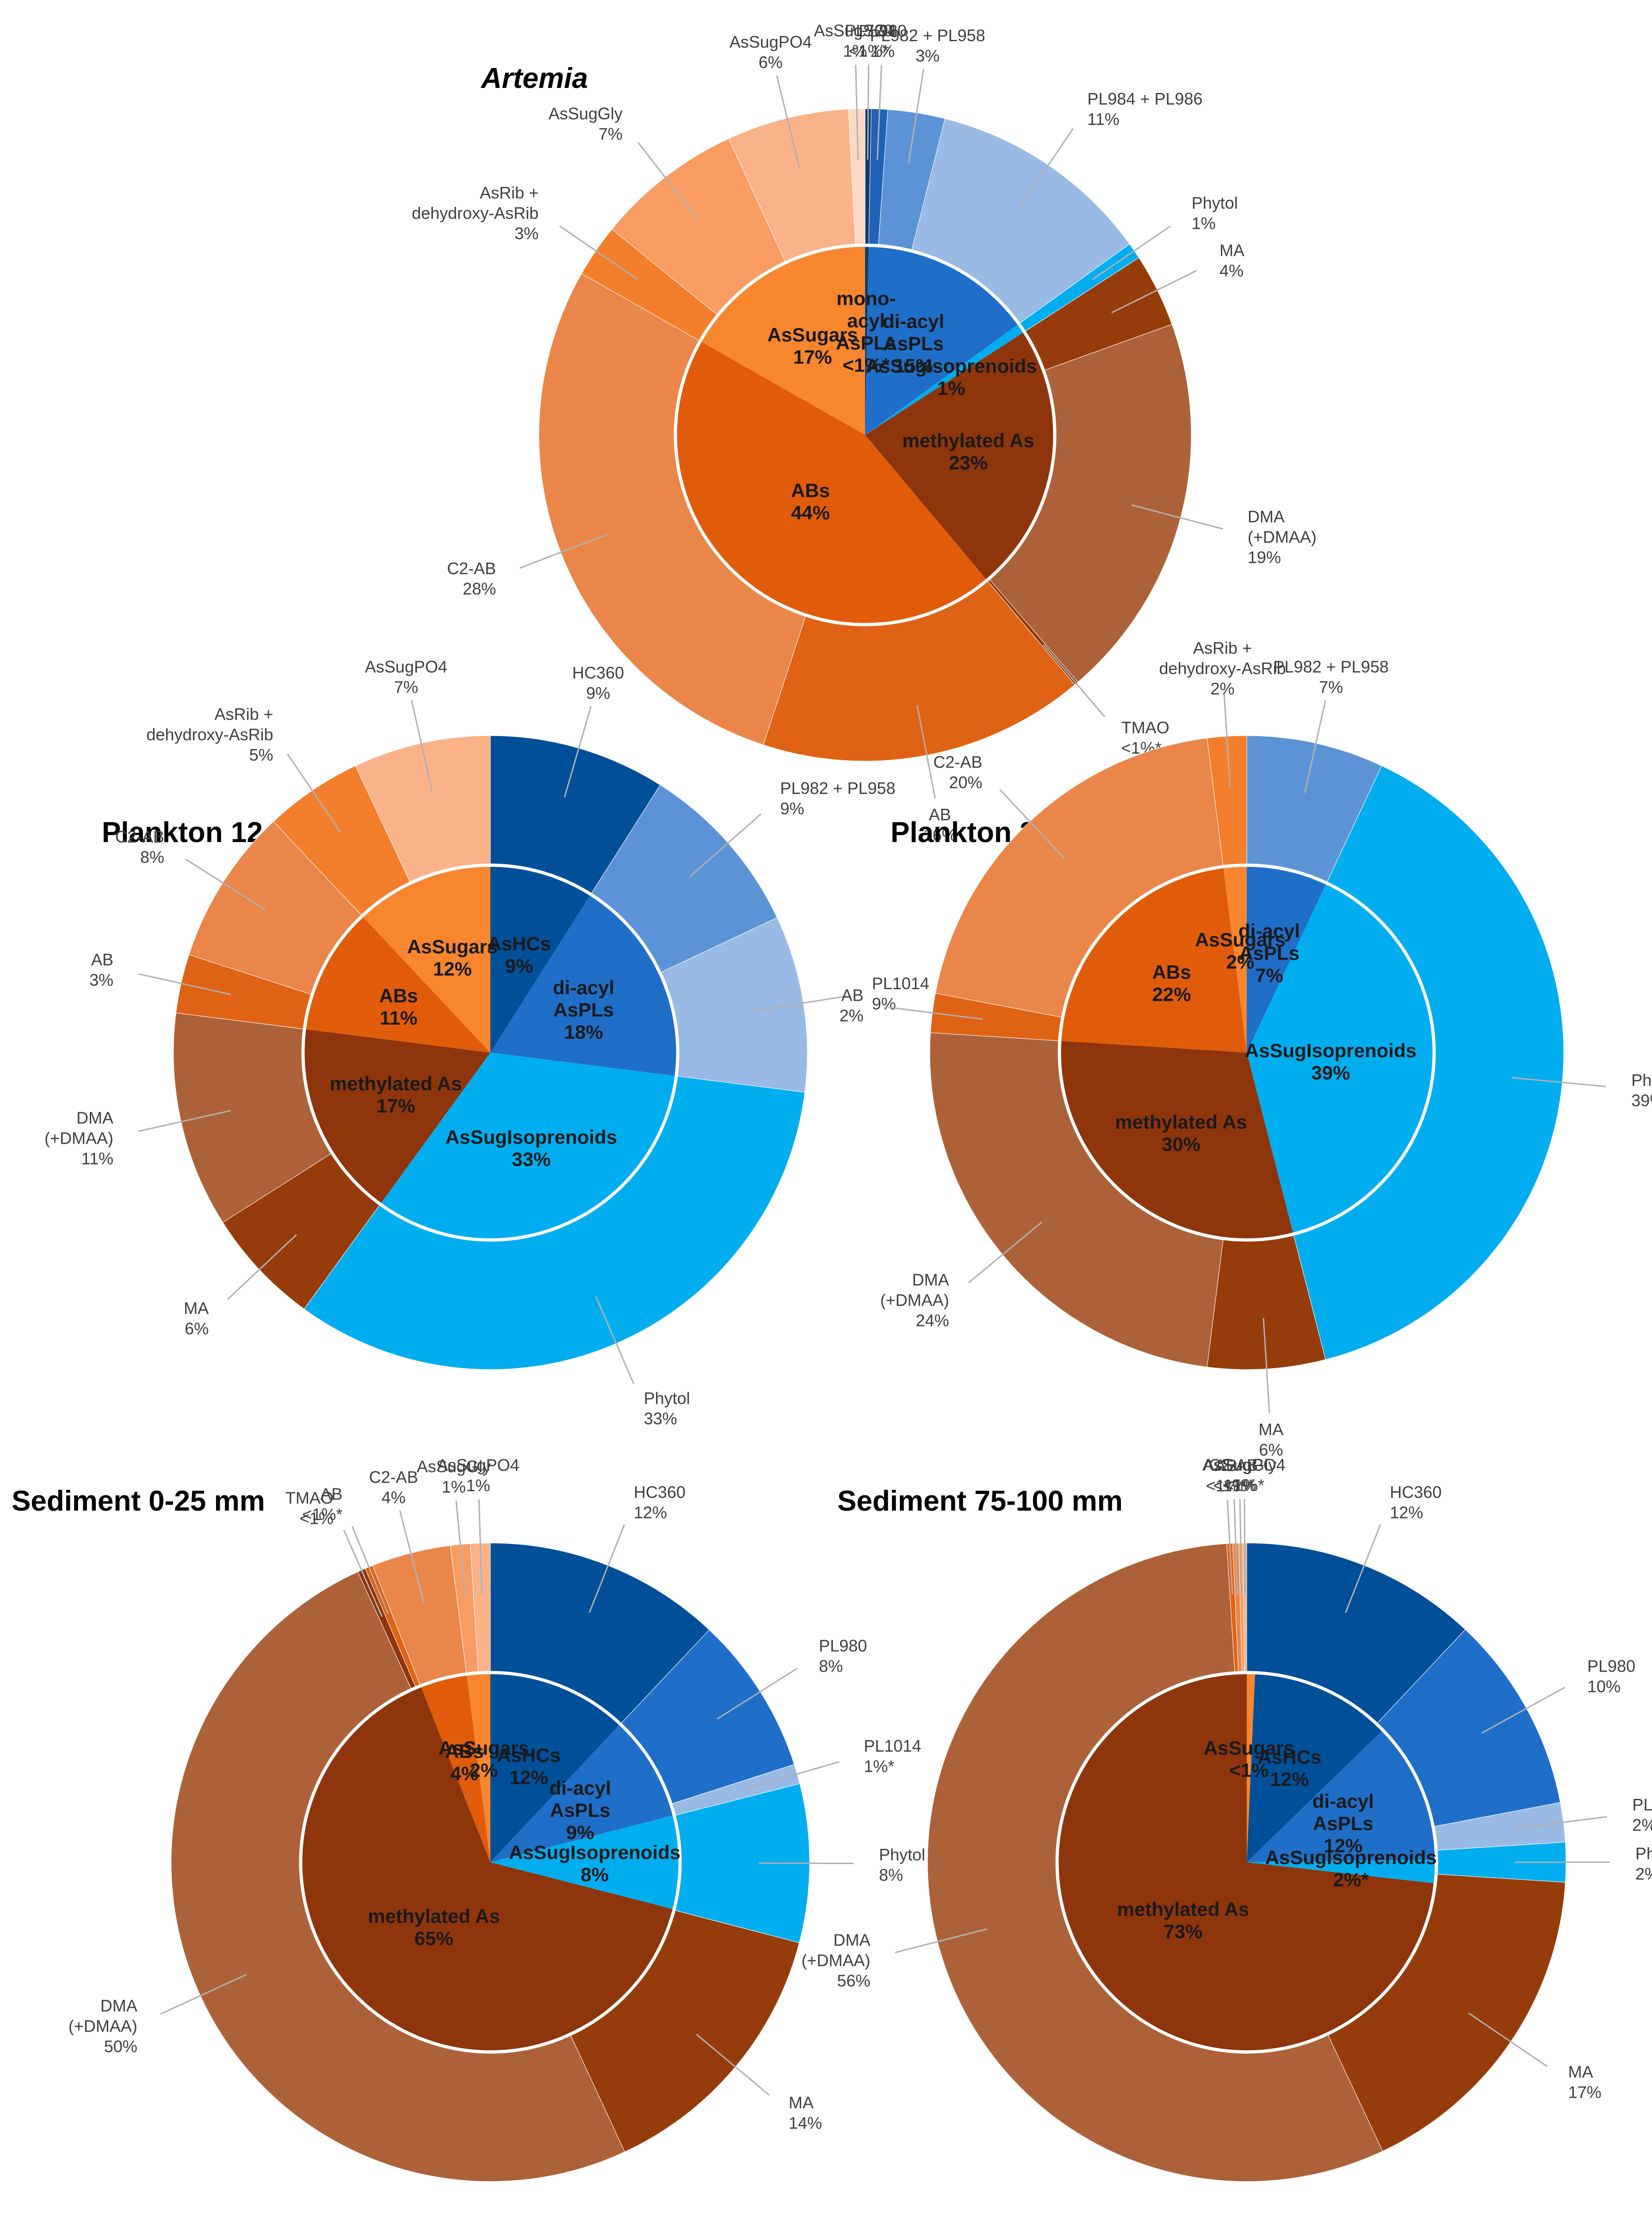  I want to click on outer-label-ma: MA 17%, so click(1585, 2082).